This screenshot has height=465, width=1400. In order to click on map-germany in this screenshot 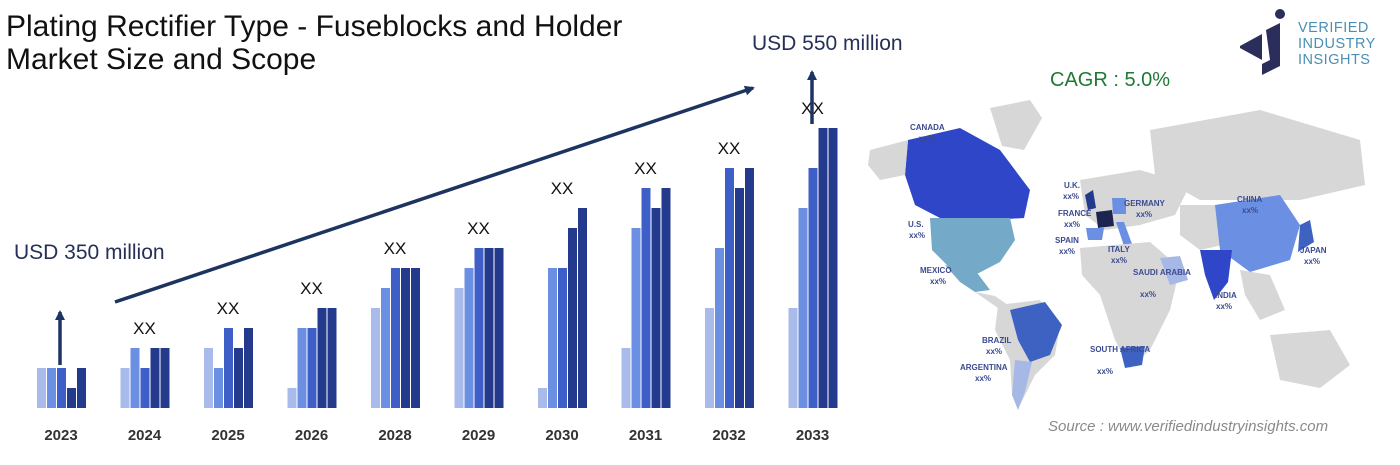, I will do `click(1119, 206)`.